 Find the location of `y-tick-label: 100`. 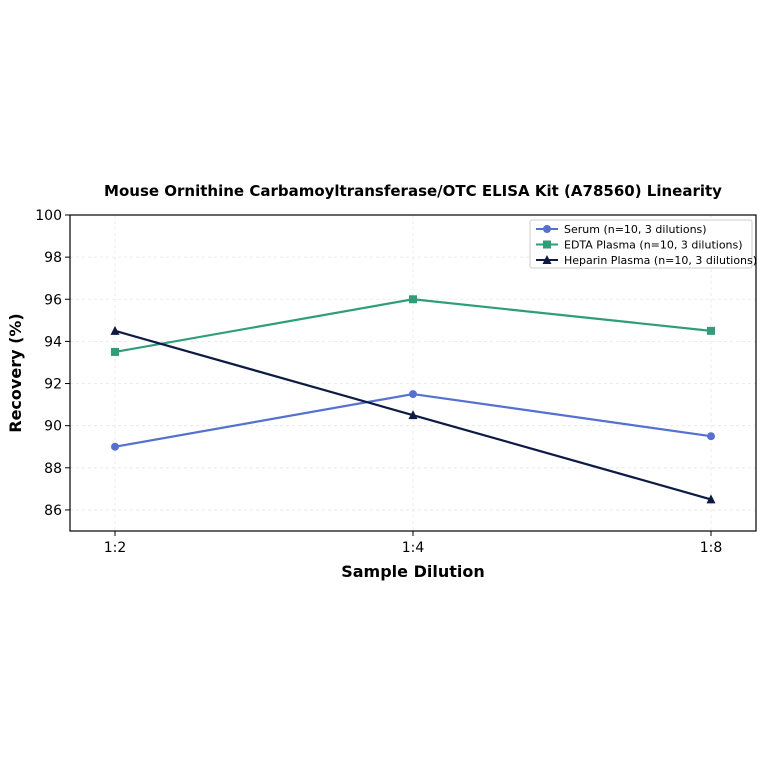

y-tick-label: 100 is located at coordinates (48, 216).